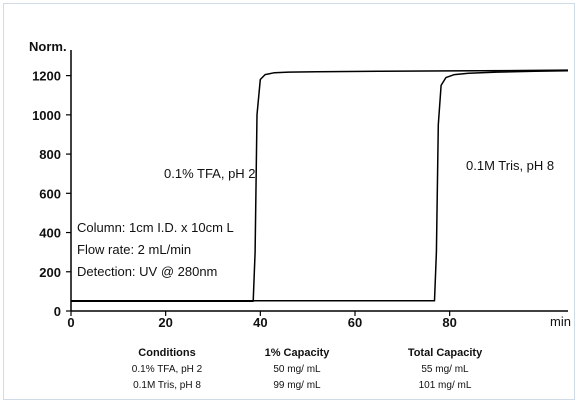 Image resolution: width=580 pixels, height=405 pixels. Describe the element at coordinates (510, 165) in the screenshot. I see `annotation-tris: 0.1M Tris, pH 8` at that location.